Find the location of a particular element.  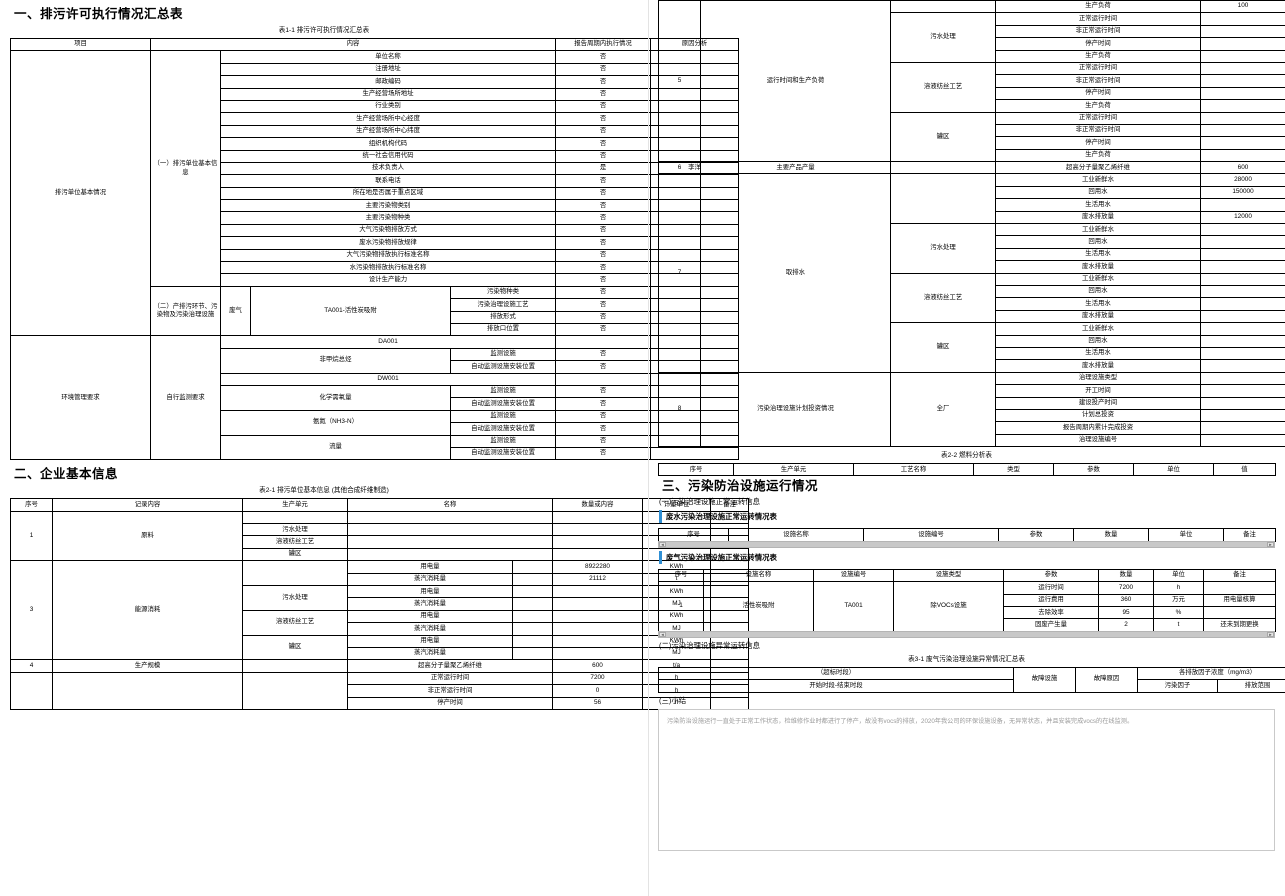

col-header-6: 备注 is located at coordinates (1249, 535).